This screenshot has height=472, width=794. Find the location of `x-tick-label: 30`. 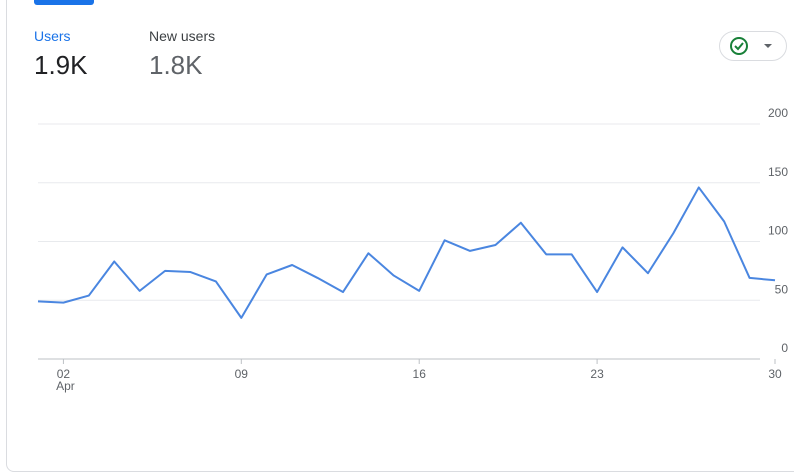

x-tick-label: 30 is located at coordinates (775, 374).